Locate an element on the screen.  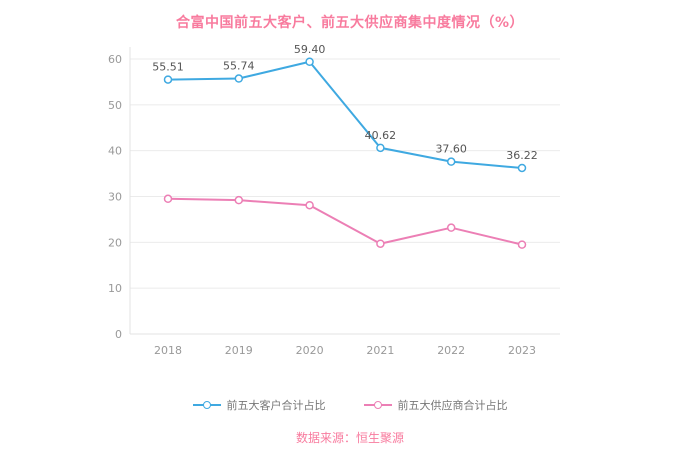
customer-series-marker-icon is located at coordinates (206, 405).